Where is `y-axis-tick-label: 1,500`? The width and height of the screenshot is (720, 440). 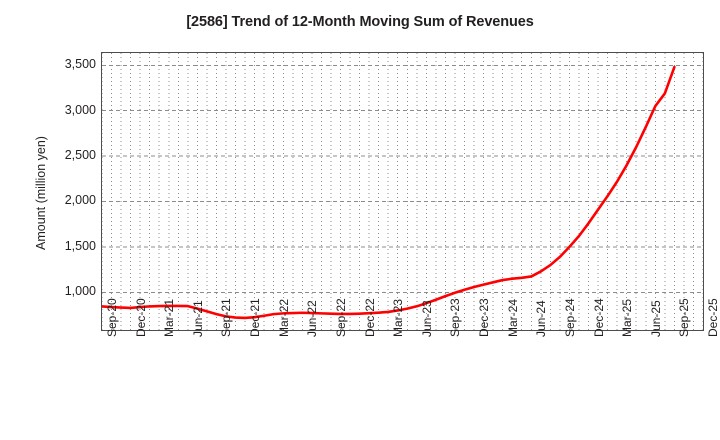
y-axis-tick-label: 1,500 is located at coordinates (80, 245).